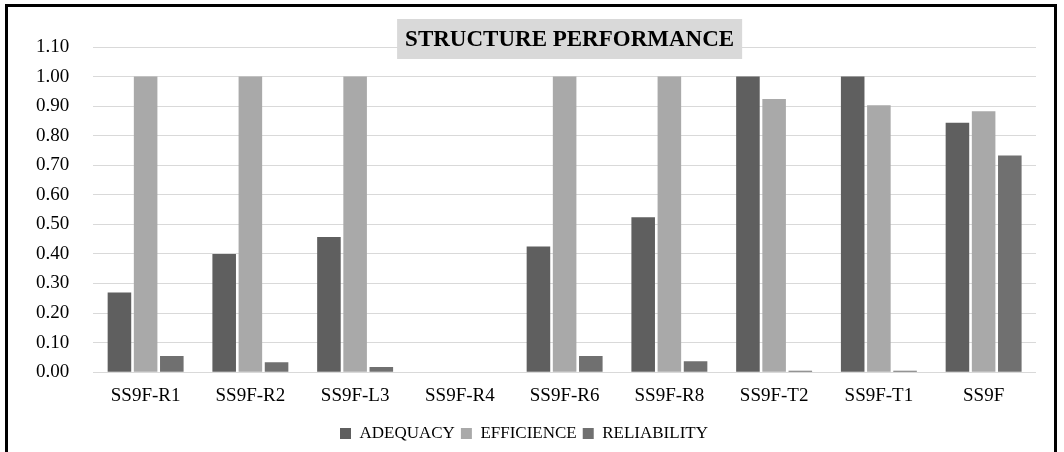  I want to click on y-tick-label: 0.90, so click(53, 105).